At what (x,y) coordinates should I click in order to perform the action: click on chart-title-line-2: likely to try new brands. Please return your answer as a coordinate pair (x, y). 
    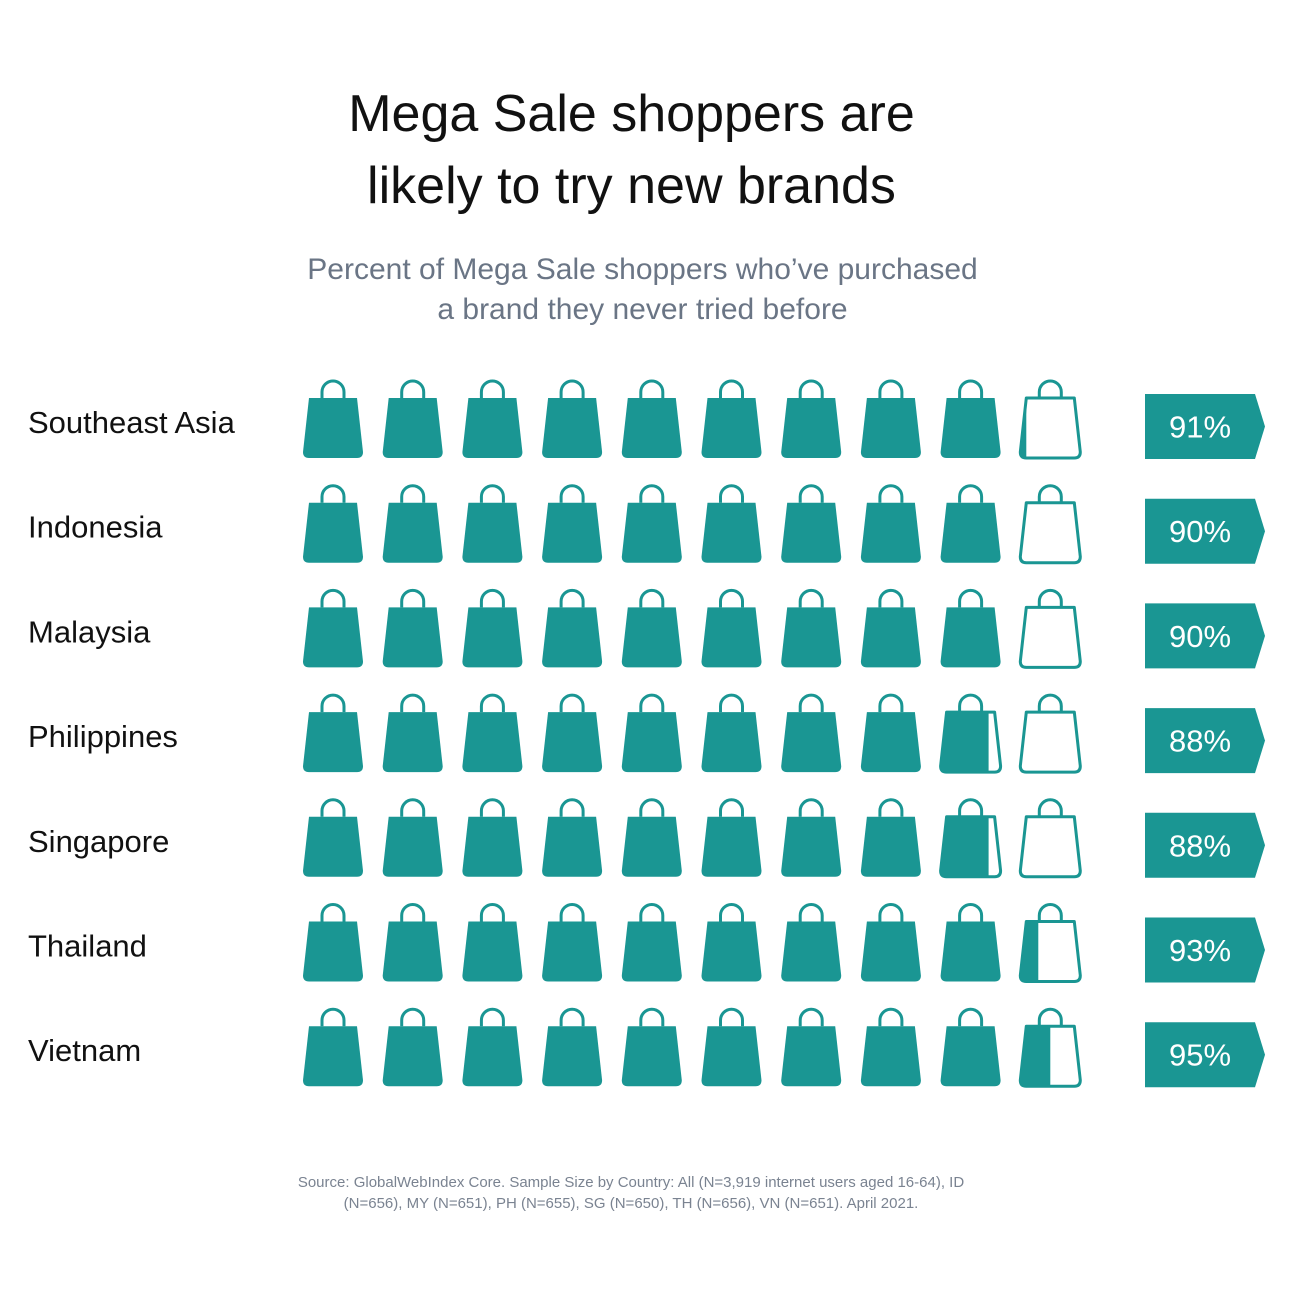
    Looking at the image, I should click on (631, 186).